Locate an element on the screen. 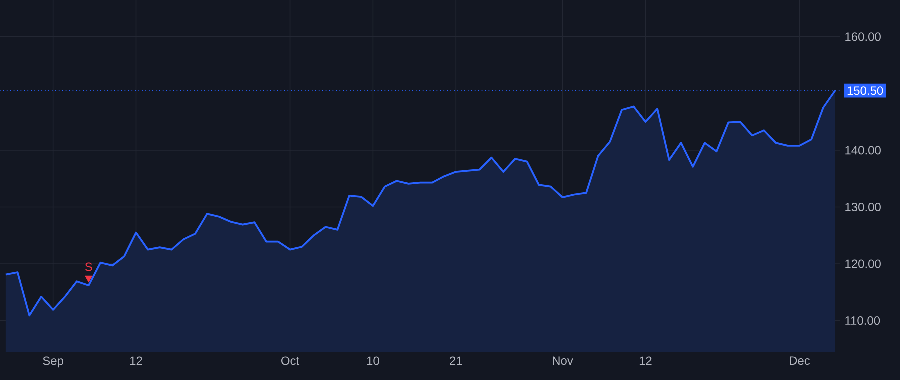  x-tick-label: 10 is located at coordinates (373, 361).